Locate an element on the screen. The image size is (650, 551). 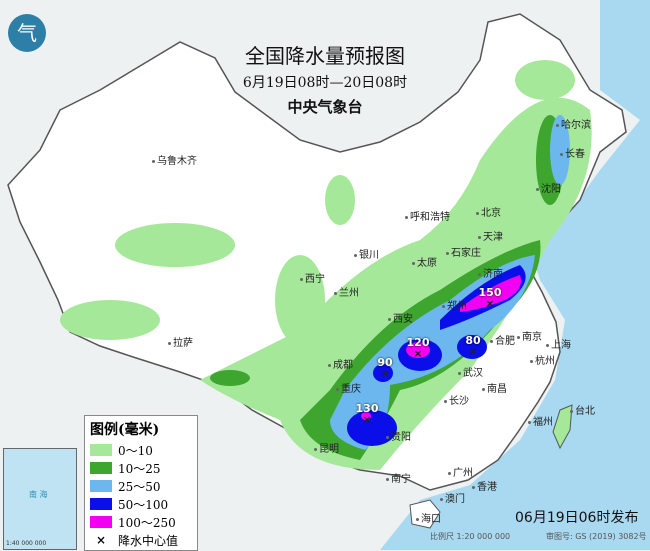
city-label: 石家庄 is located at coordinates (463, 251).